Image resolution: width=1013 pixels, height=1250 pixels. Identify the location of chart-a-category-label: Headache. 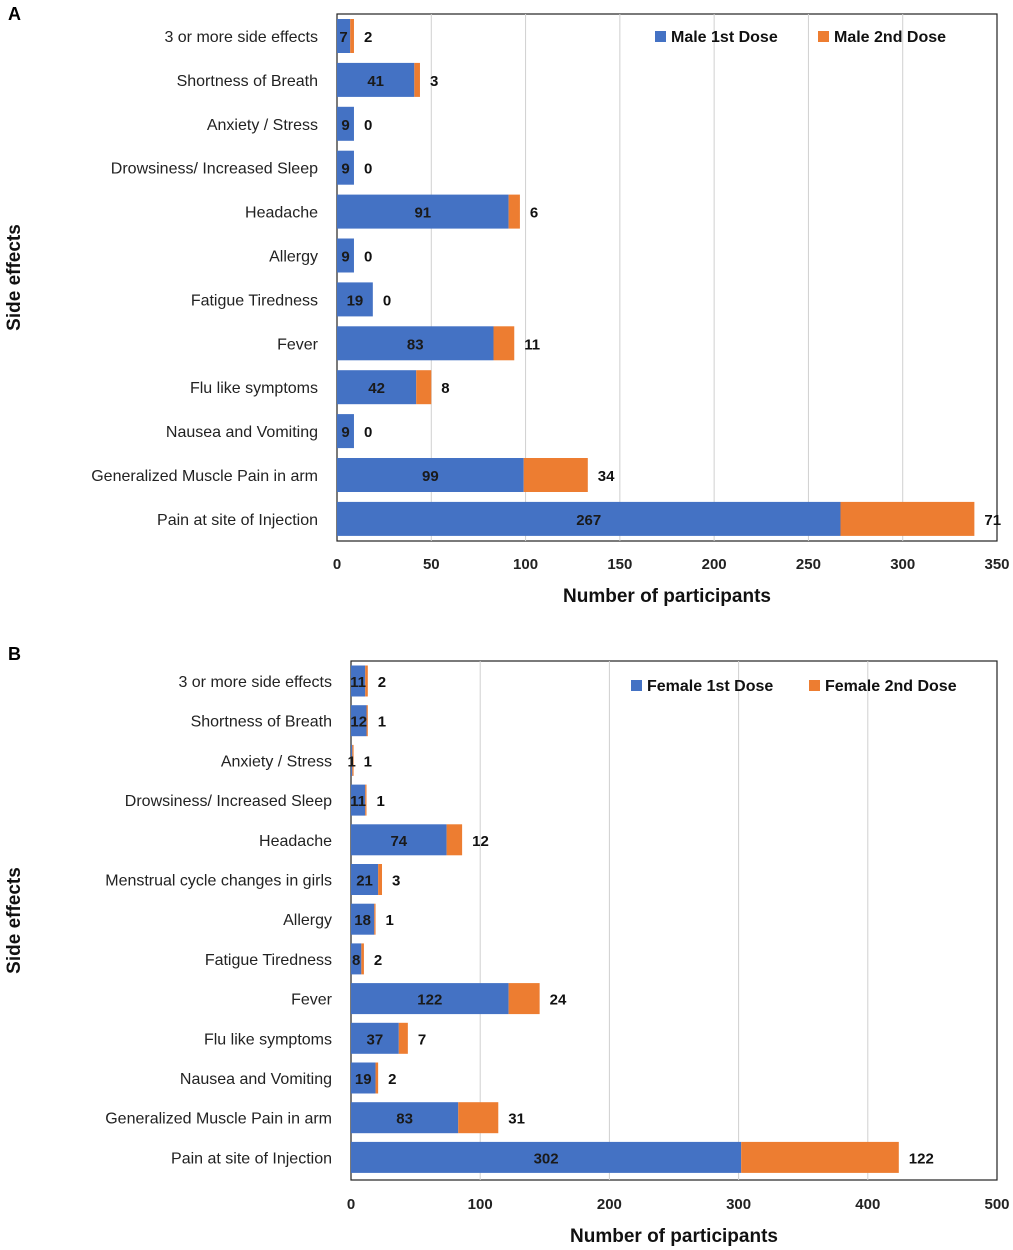
(281, 213).